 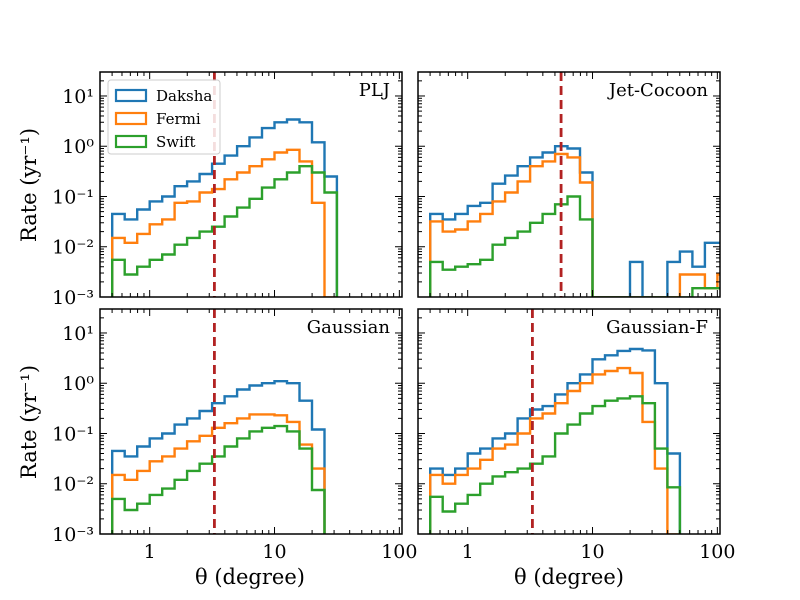 I want to click on legend-label-fermi: Fermi, so click(x=178, y=119).